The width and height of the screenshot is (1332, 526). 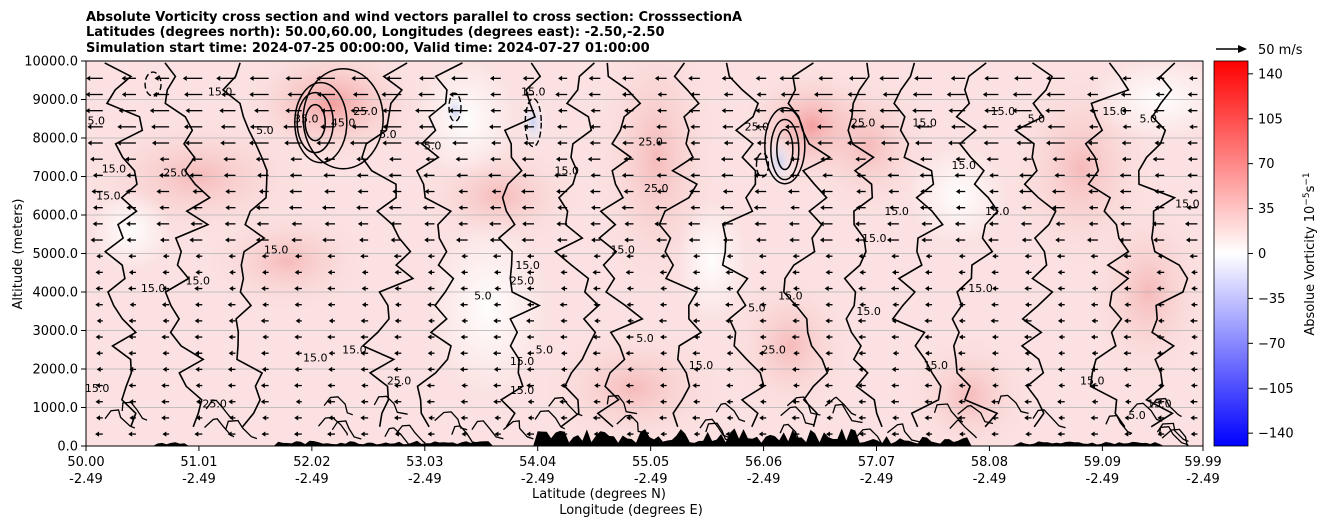 What do you see at coordinates (1103, 479) in the screenshot?
I see `x-tick-label-lon: -2.49` at bounding box center [1103, 479].